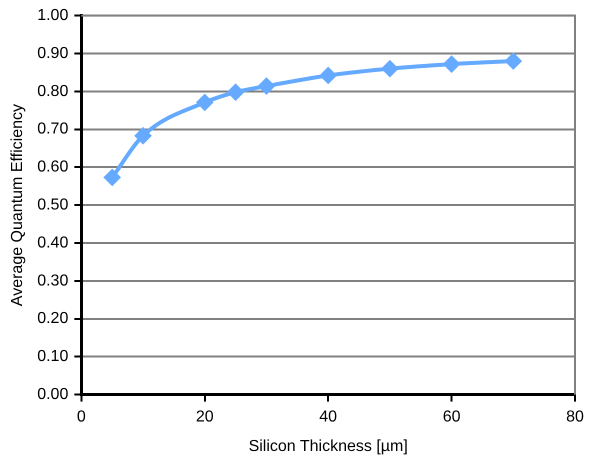 The height and width of the screenshot is (462, 595). I want to click on x-axis-title: Silicon Thickness [µm], so click(328, 446).